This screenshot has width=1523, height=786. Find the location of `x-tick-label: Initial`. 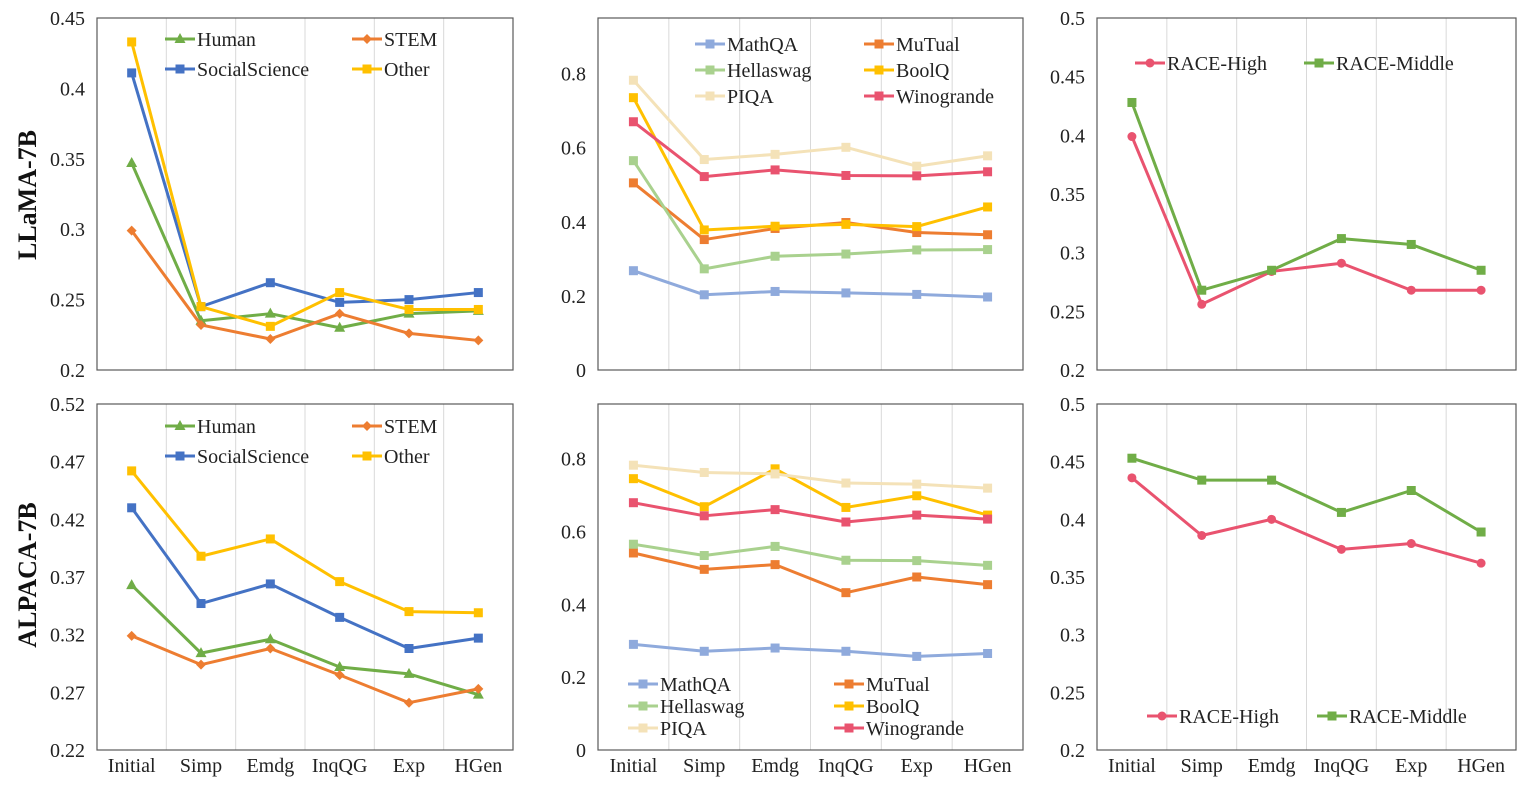

x-tick-label: Initial is located at coordinates (132, 766).